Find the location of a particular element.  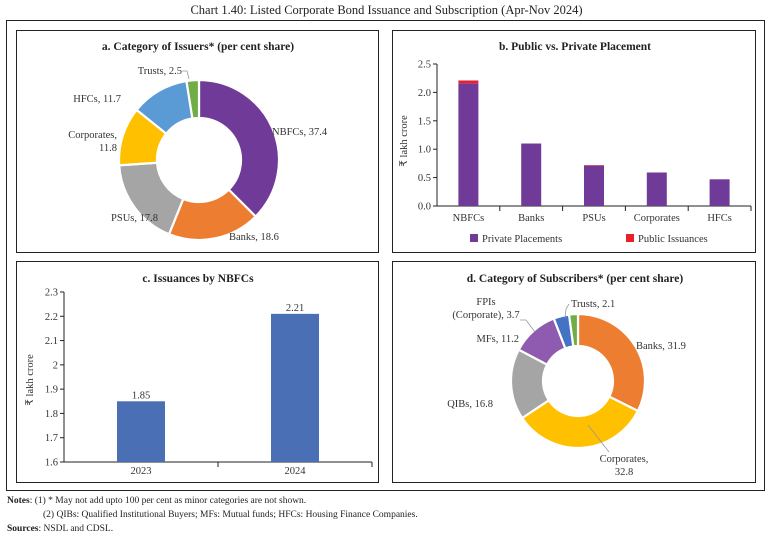

data-label-2023: 1.85 is located at coordinates (141, 395).